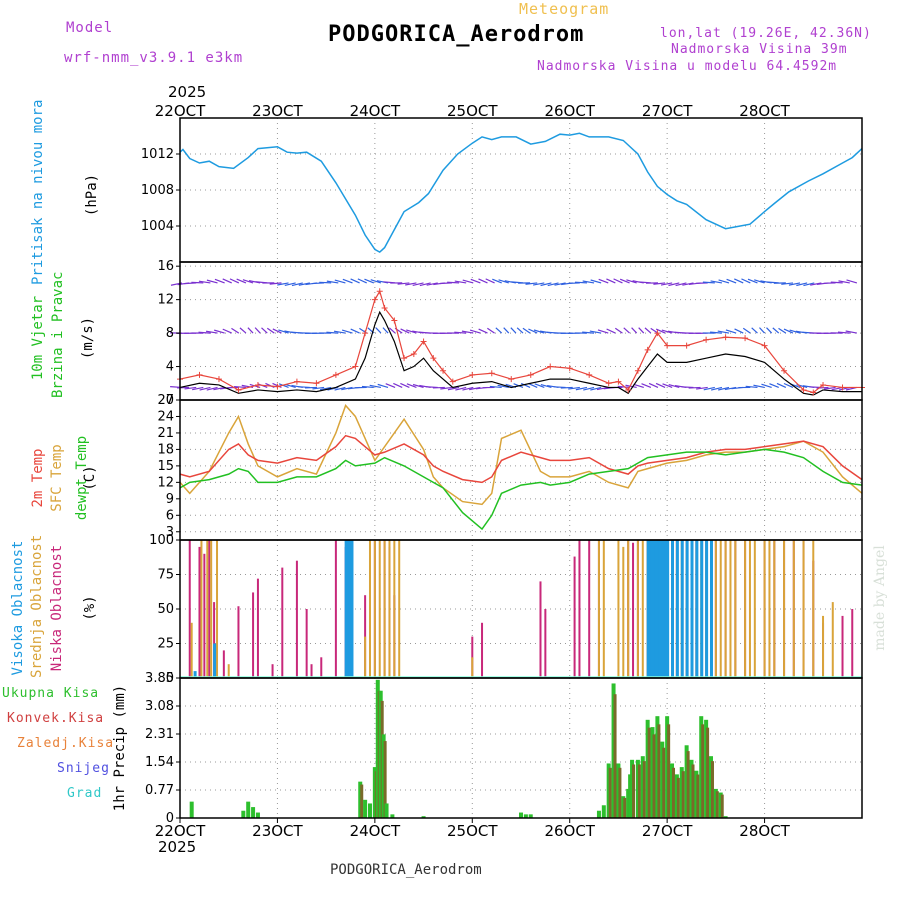  What do you see at coordinates (764, 831) in the screenshot?
I see `x-tick-label-bottom: 28OCT` at bounding box center [764, 831].